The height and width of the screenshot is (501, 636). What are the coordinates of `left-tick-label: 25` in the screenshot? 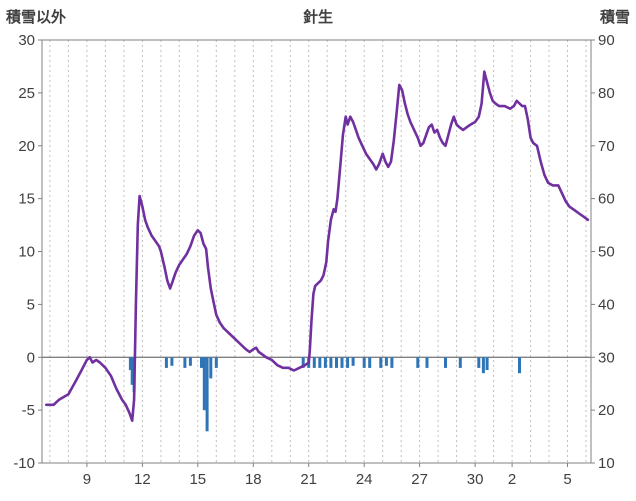 It's located at (26, 93).